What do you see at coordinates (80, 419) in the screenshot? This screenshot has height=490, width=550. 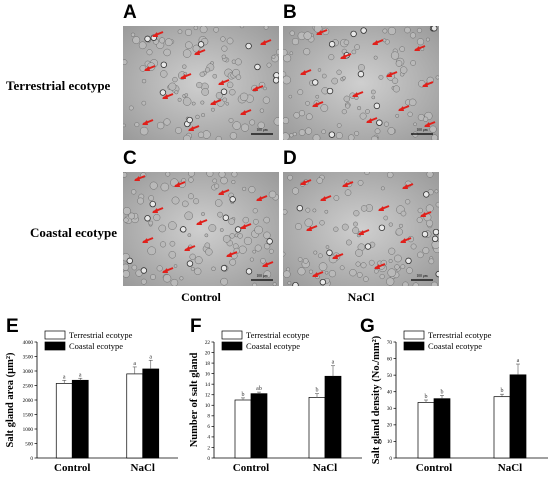 I see `bar-coastal` at bounding box center [80, 419].